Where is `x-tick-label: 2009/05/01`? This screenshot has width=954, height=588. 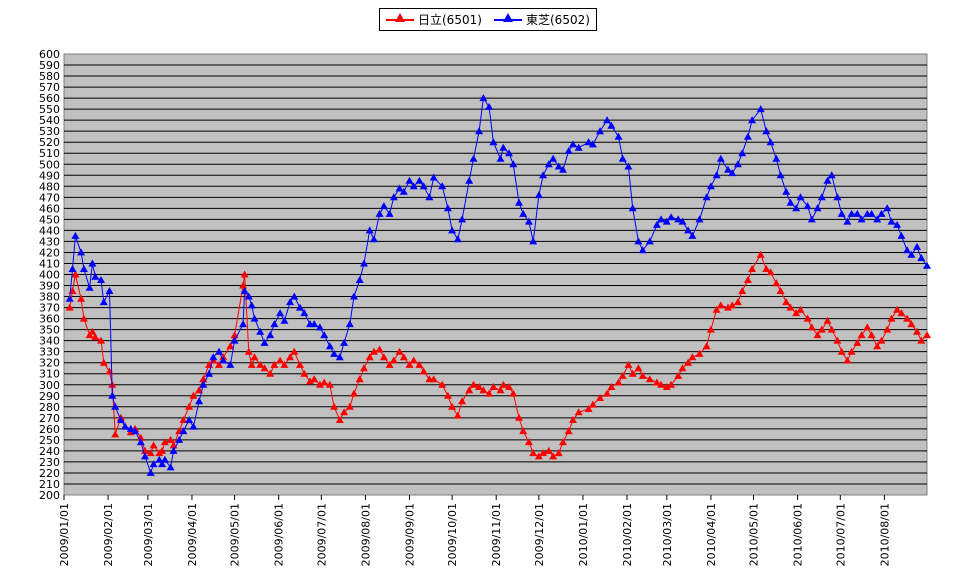
x-tick-label: 2009/05/01 is located at coordinates (235, 534).